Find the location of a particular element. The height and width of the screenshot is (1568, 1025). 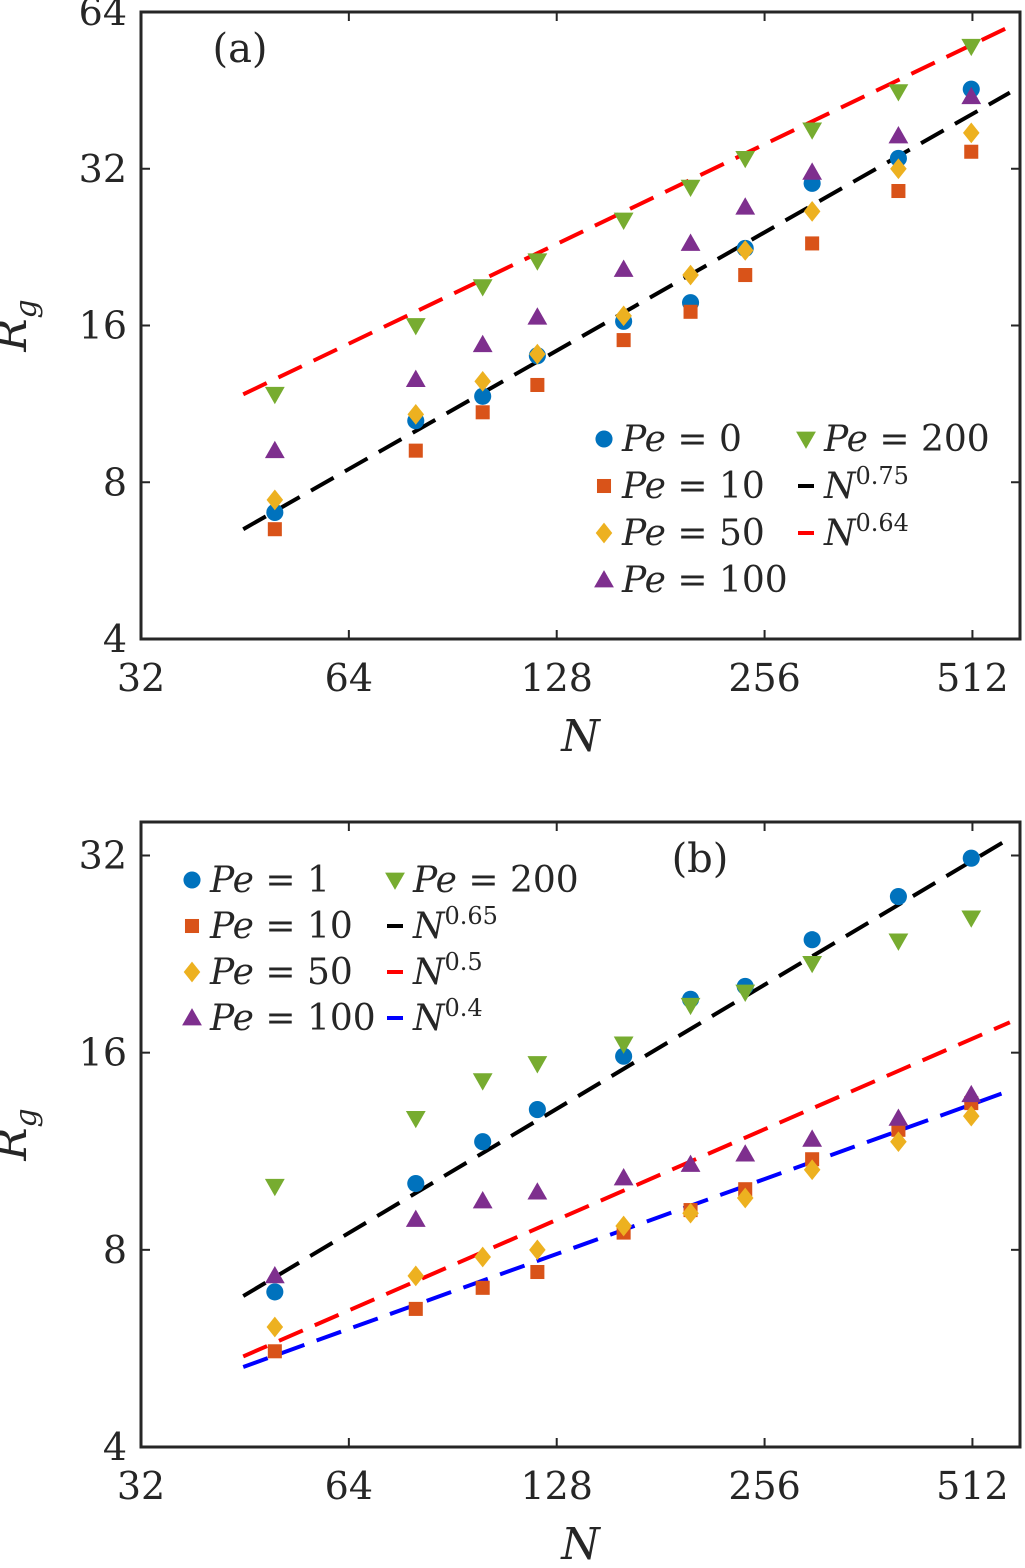

legend-rest: = 1 is located at coordinates (292, 880).